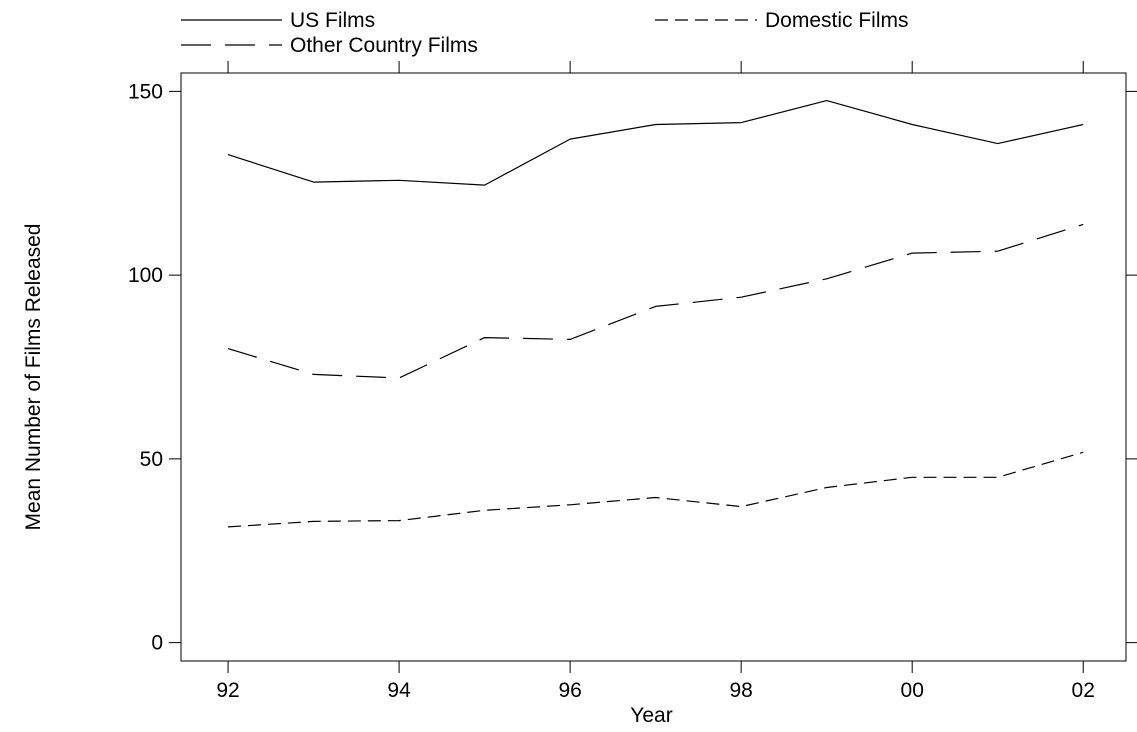 Image resolution: width=1137 pixels, height=732 pixels. I want to click on y-tick-label-50: 50, so click(151, 459).